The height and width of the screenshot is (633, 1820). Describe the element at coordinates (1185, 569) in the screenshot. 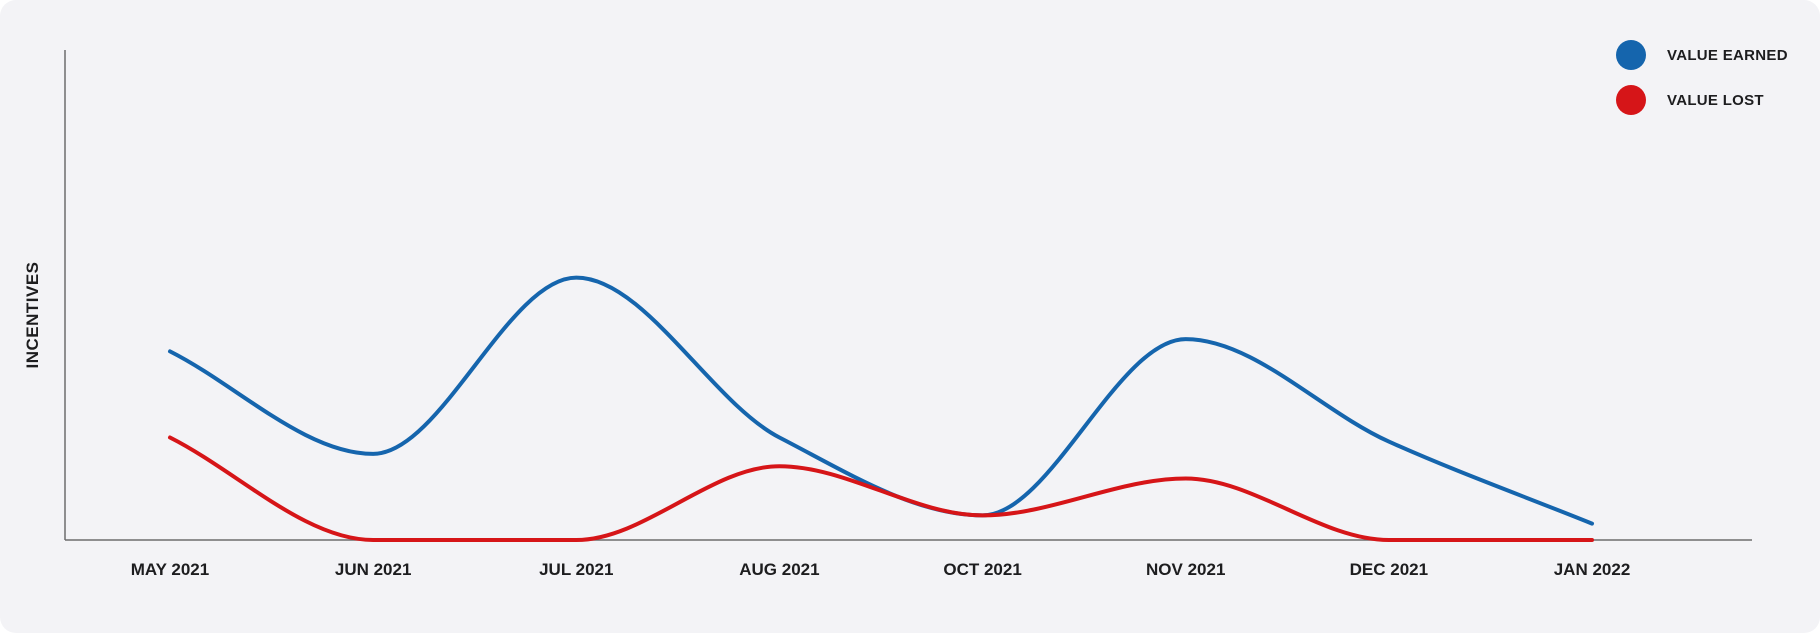

I see `x-tick-label: NOV 2021` at that location.